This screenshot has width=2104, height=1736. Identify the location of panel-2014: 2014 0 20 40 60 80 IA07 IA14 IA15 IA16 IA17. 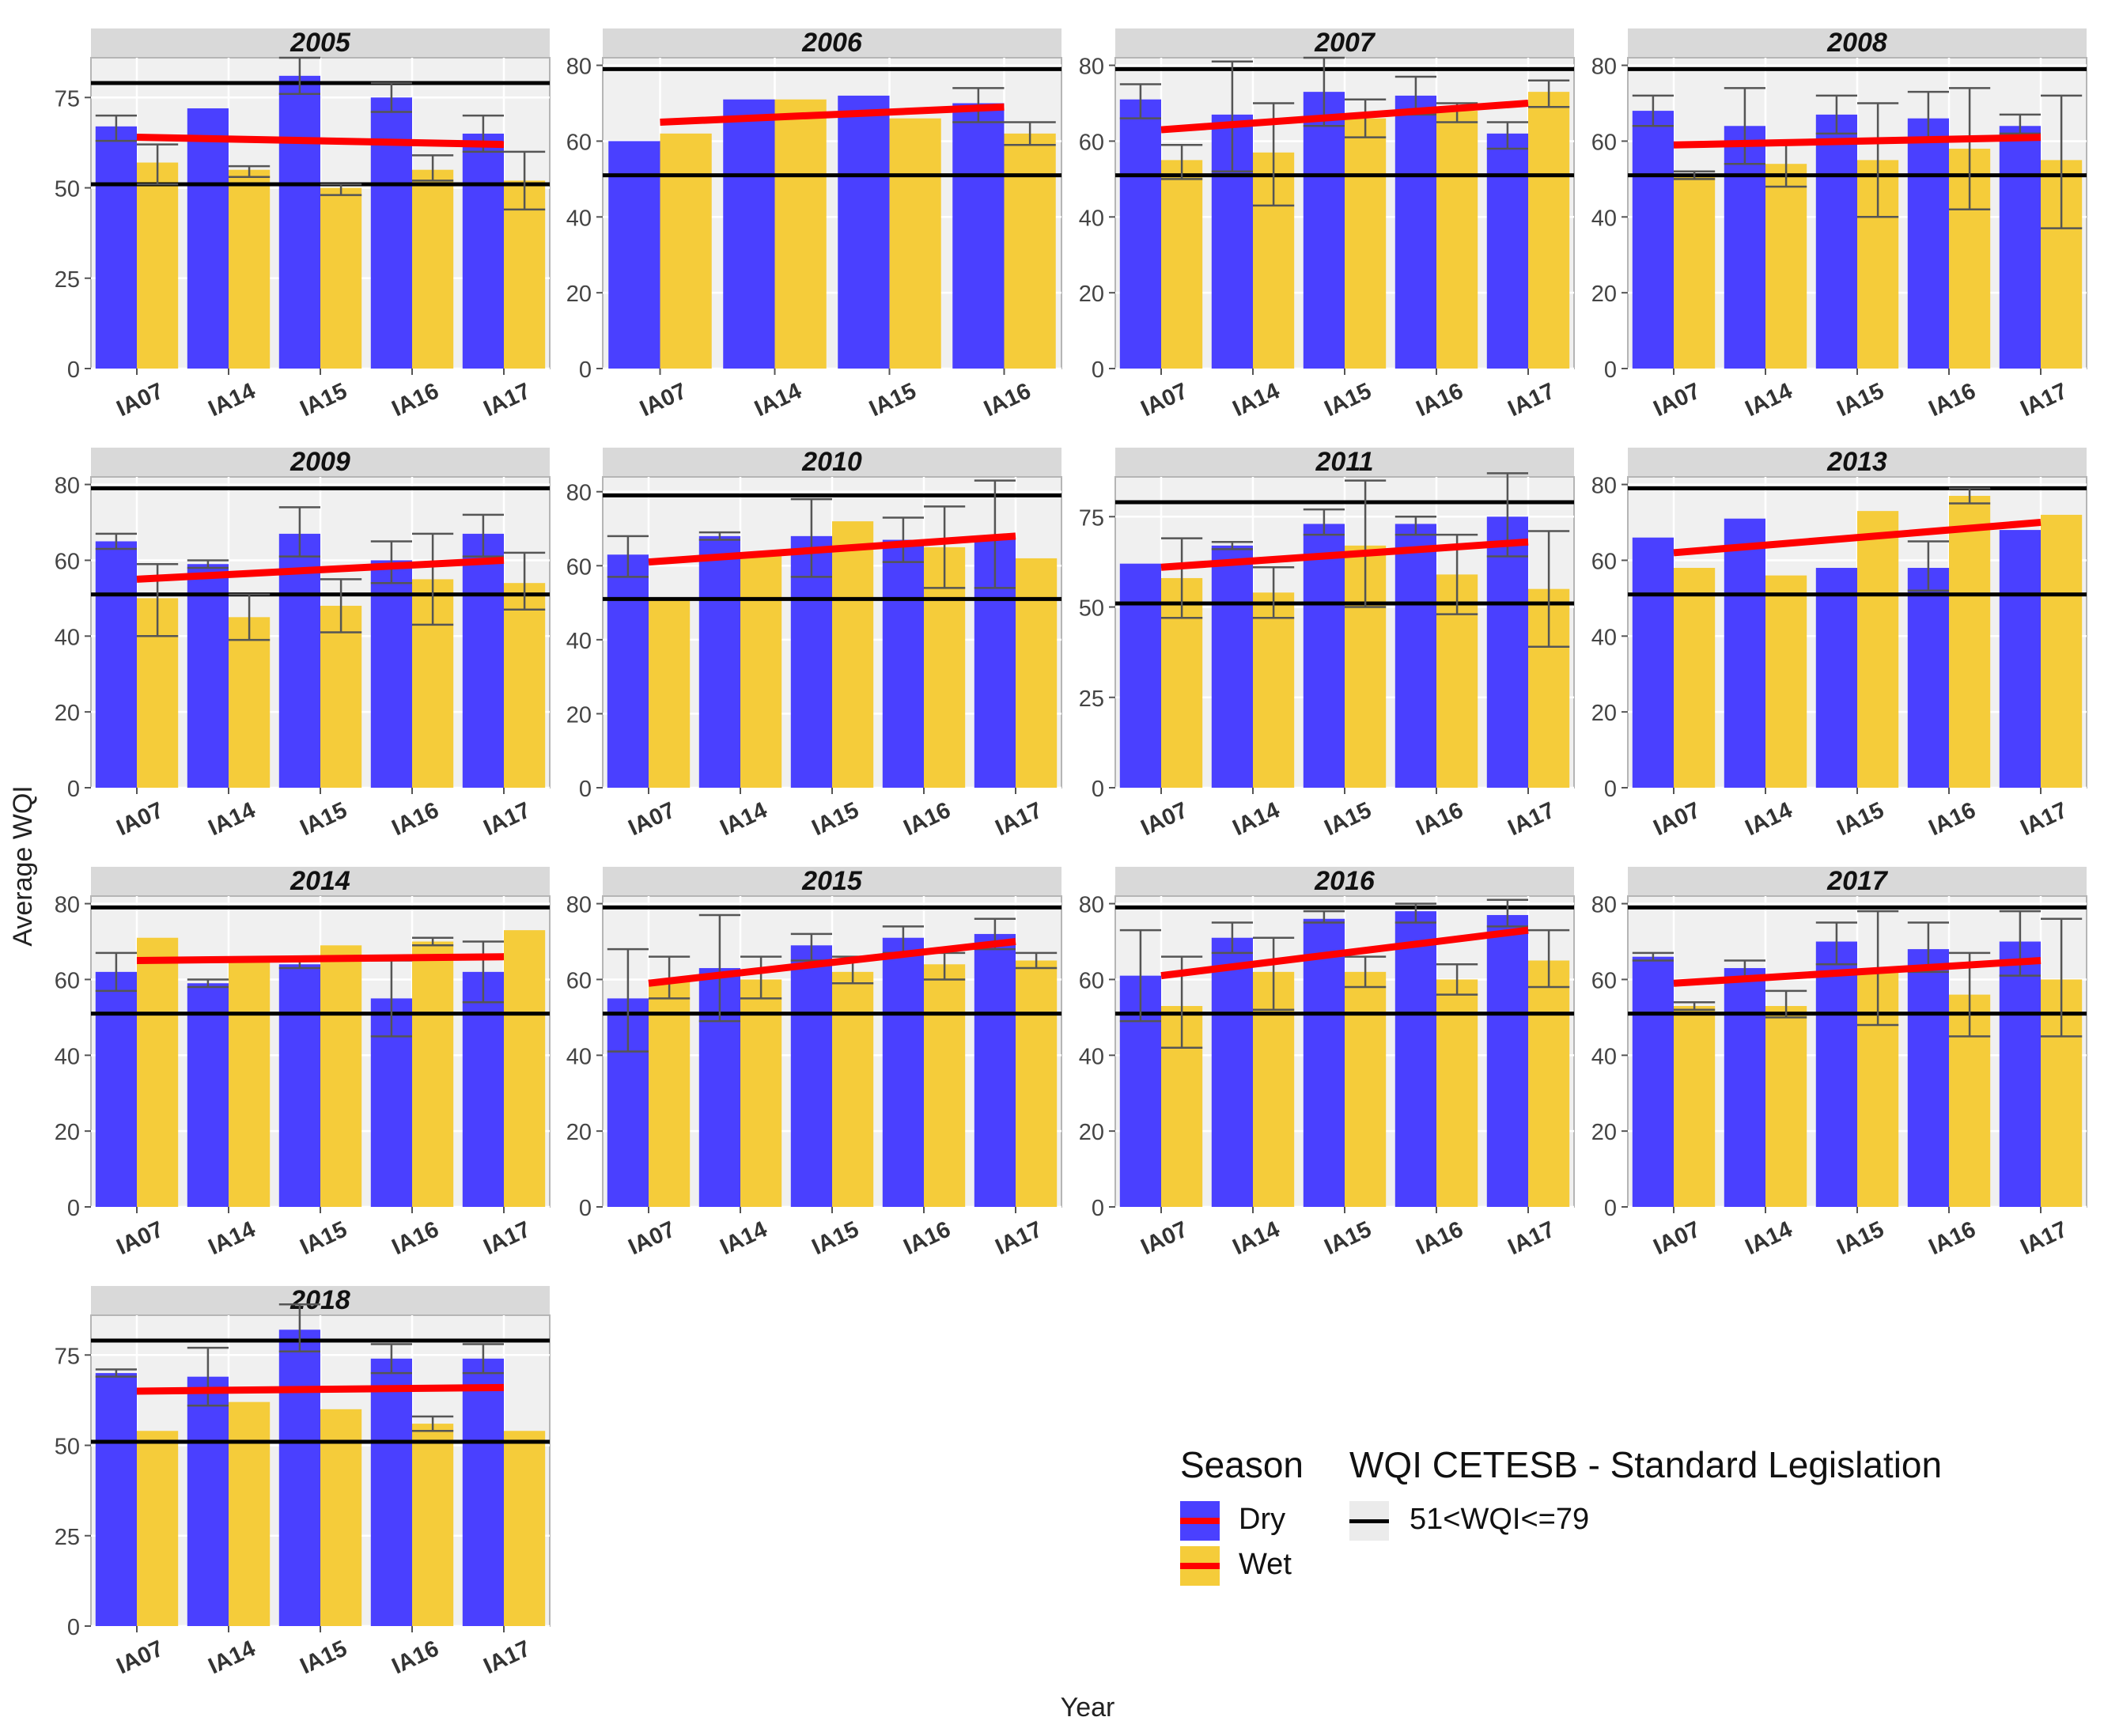
(303, 1063).